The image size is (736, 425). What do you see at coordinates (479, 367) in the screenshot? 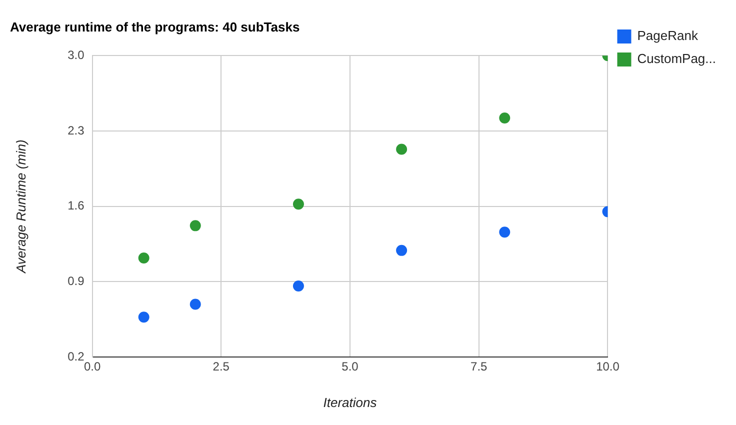
I see `x-tick-label: 7.5` at bounding box center [479, 367].